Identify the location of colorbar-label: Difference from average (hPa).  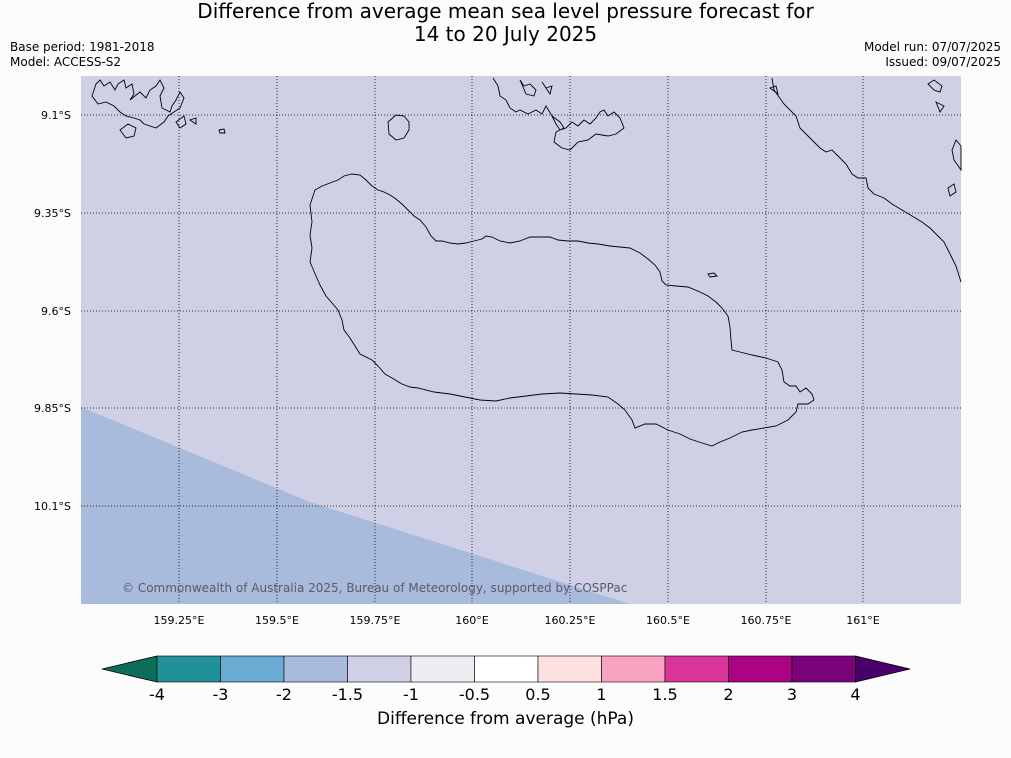
(505, 719).